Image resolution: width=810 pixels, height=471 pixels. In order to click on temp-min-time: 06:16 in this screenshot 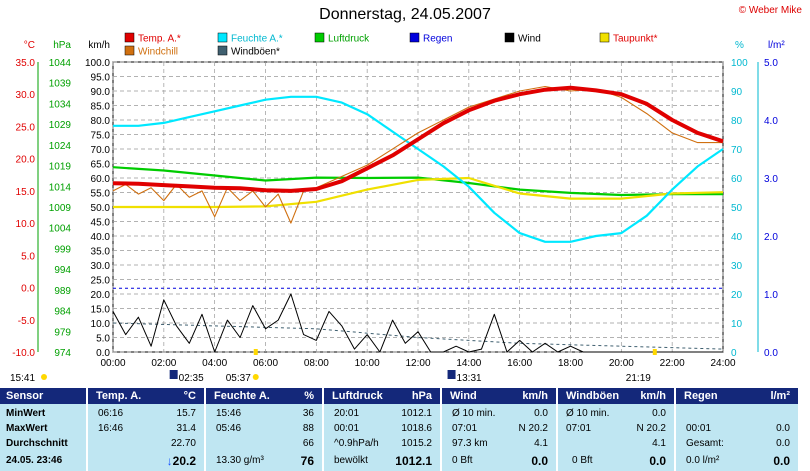, I will do `click(111, 413)`.